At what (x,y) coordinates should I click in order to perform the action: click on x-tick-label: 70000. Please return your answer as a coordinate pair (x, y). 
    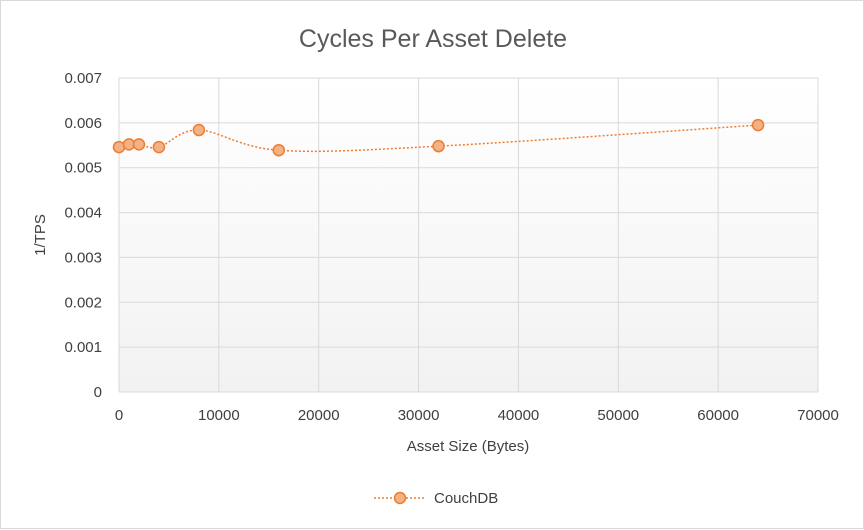
    Looking at the image, I should click on (818, 415).